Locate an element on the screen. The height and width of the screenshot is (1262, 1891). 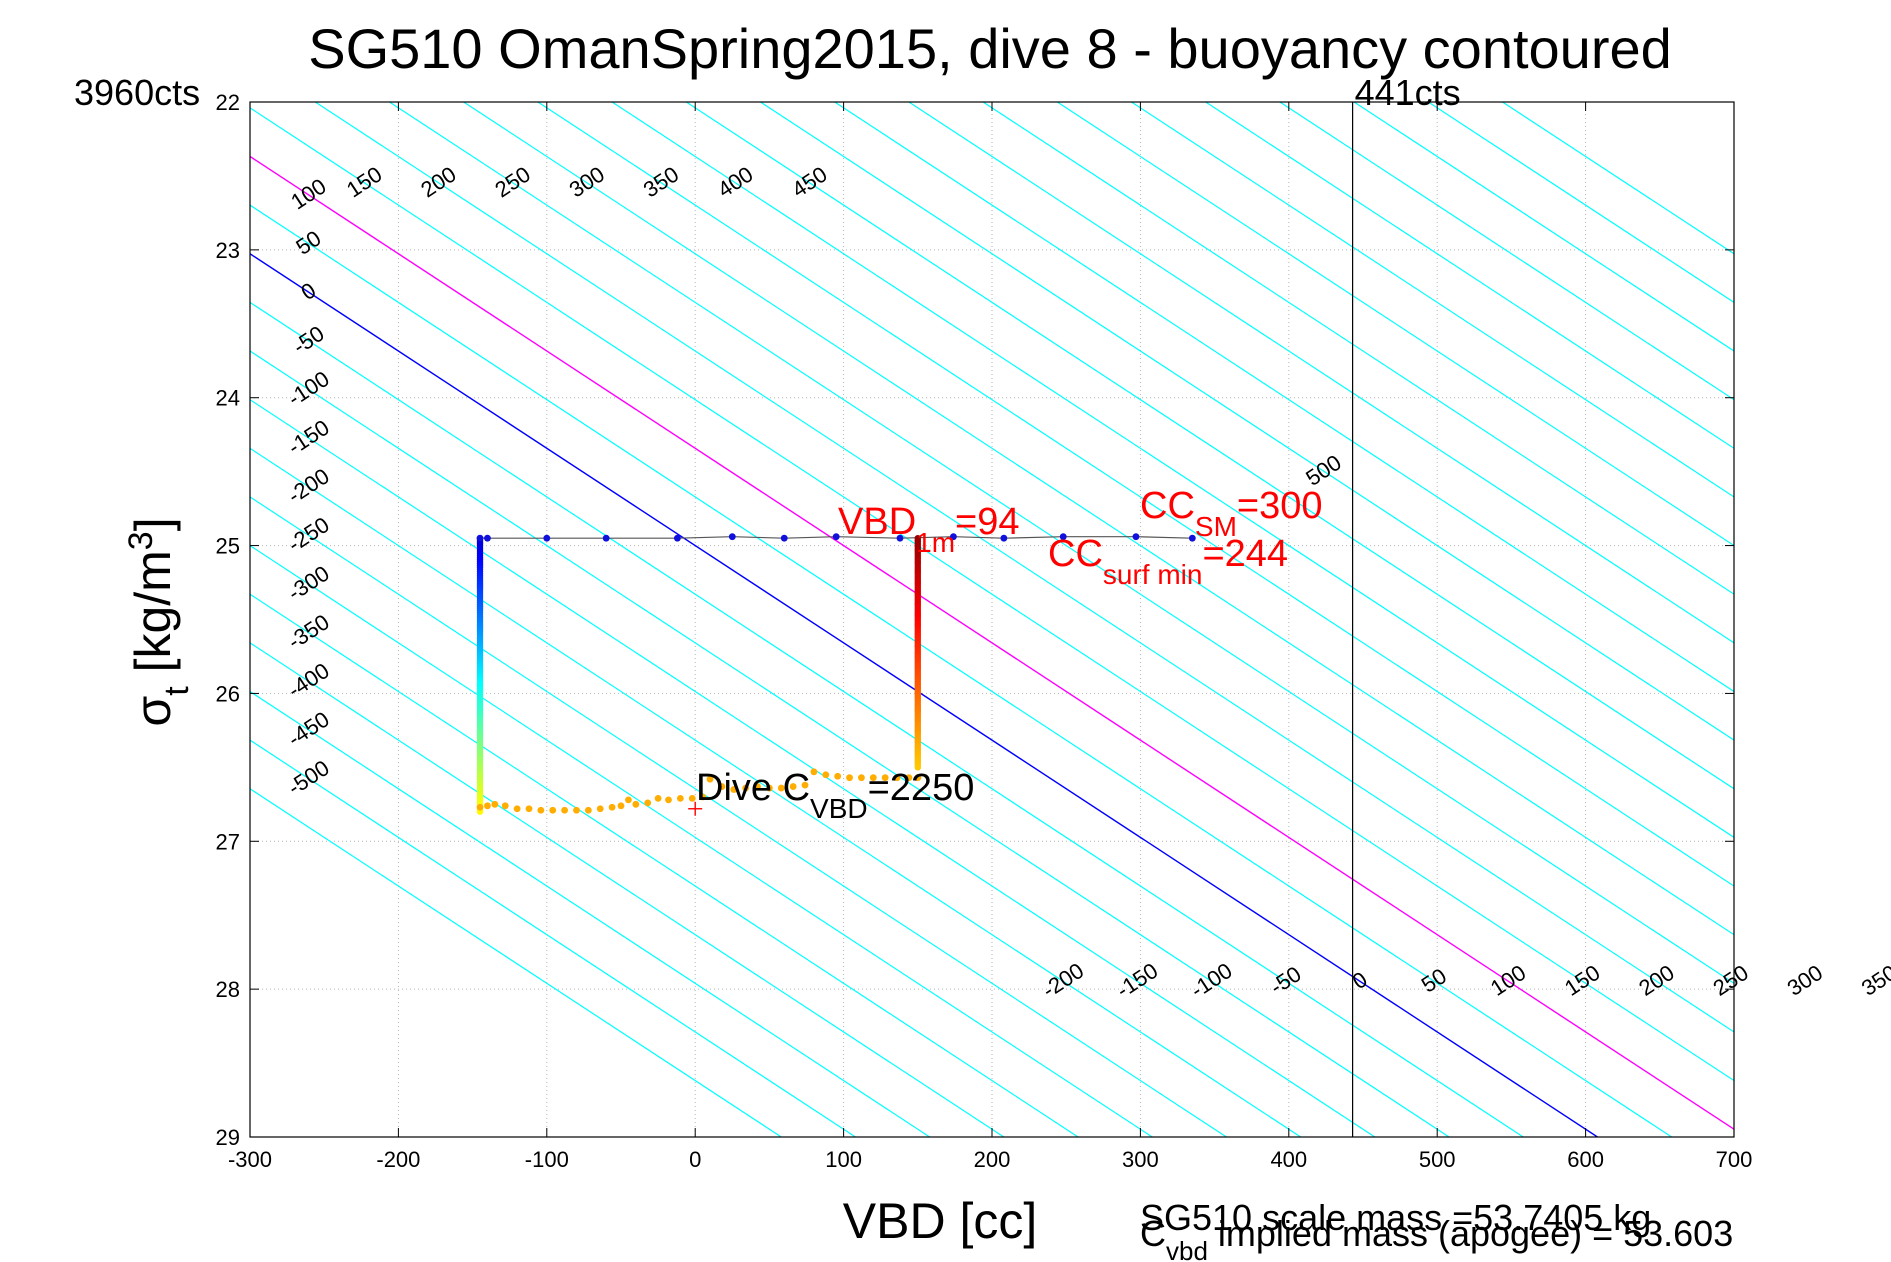
cc-sm-annotation: CCSM=300 is located at coordinates (1231, 513).